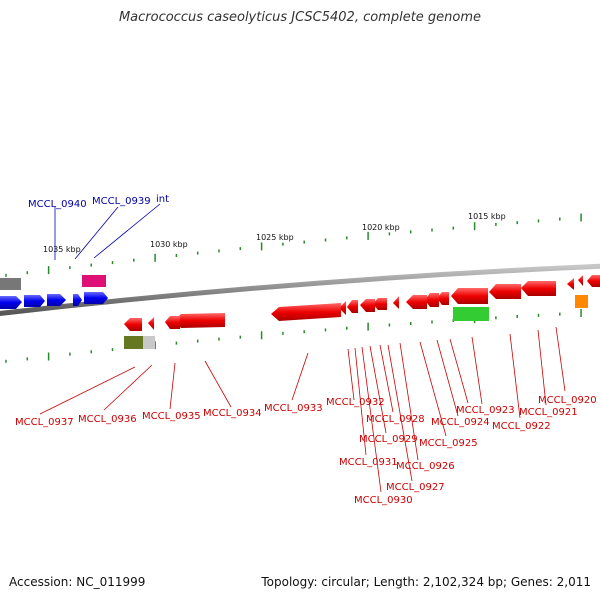 The height and width of the screenshot is (600, 600). What do you see at coordinates (293, 408) in the screenshot?
I see `gene-label-MCCL_0933: MCCL_0933` at bounding box center [293, 408].